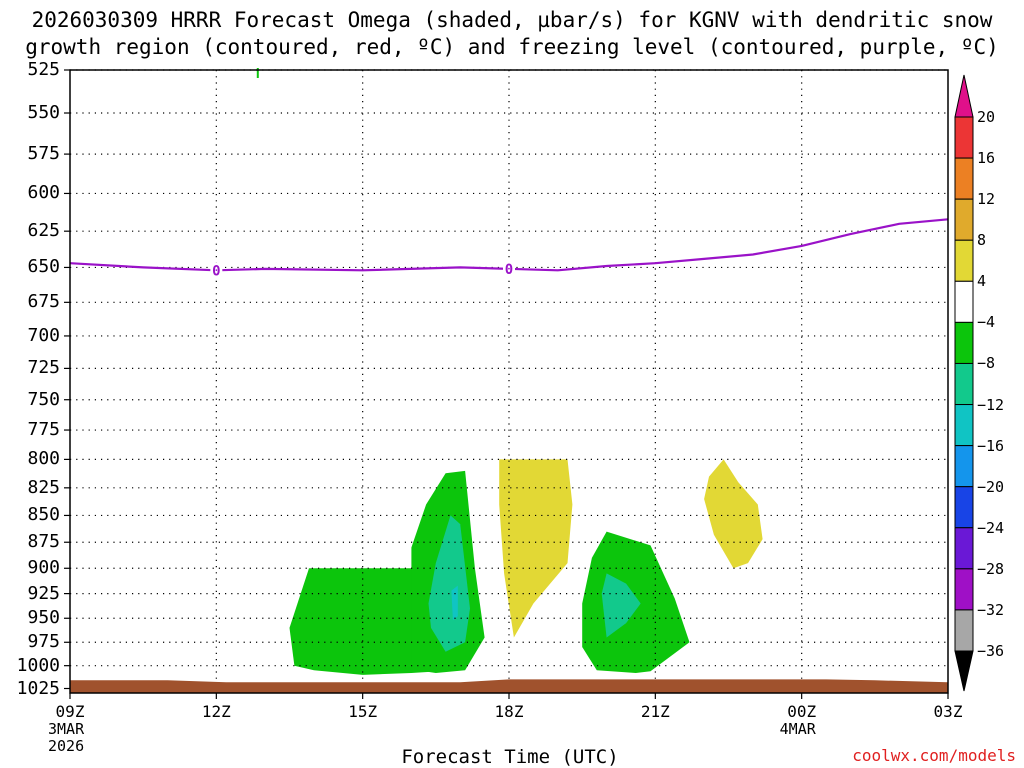 This screenshot has width=1024, height=768. I want to click on y-tick-label: 525, so click(43, 69).